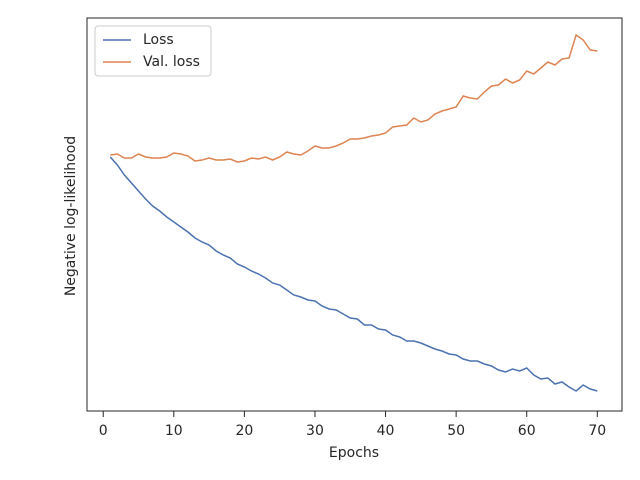 The image size is (640, 480). Describe the element at coordinates (386, 431) in the screenshot. I see `x-tick-label: 40` at that location.